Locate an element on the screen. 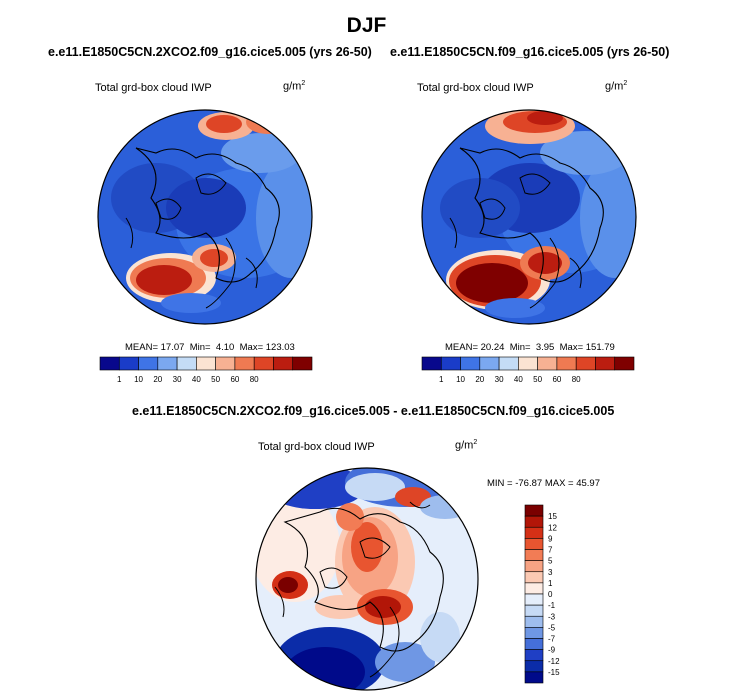 This screenshot has height=691, width=733. left-colorbar-tick-label: 20 is located at coordinates (157, 379).